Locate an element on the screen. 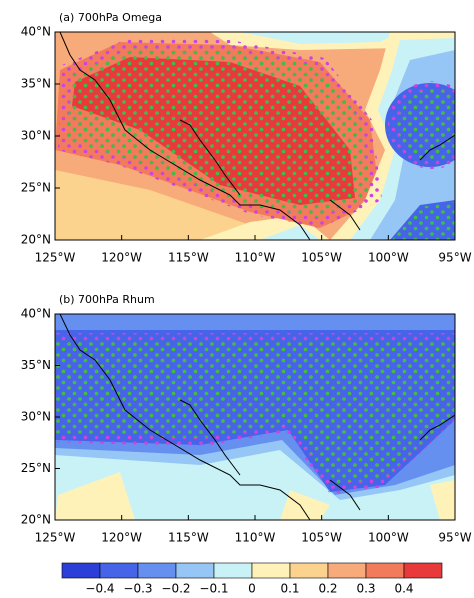 The image size is (474, 598). panel-title: (b) 700hPa Rhum is located at coordinates (107, 299).